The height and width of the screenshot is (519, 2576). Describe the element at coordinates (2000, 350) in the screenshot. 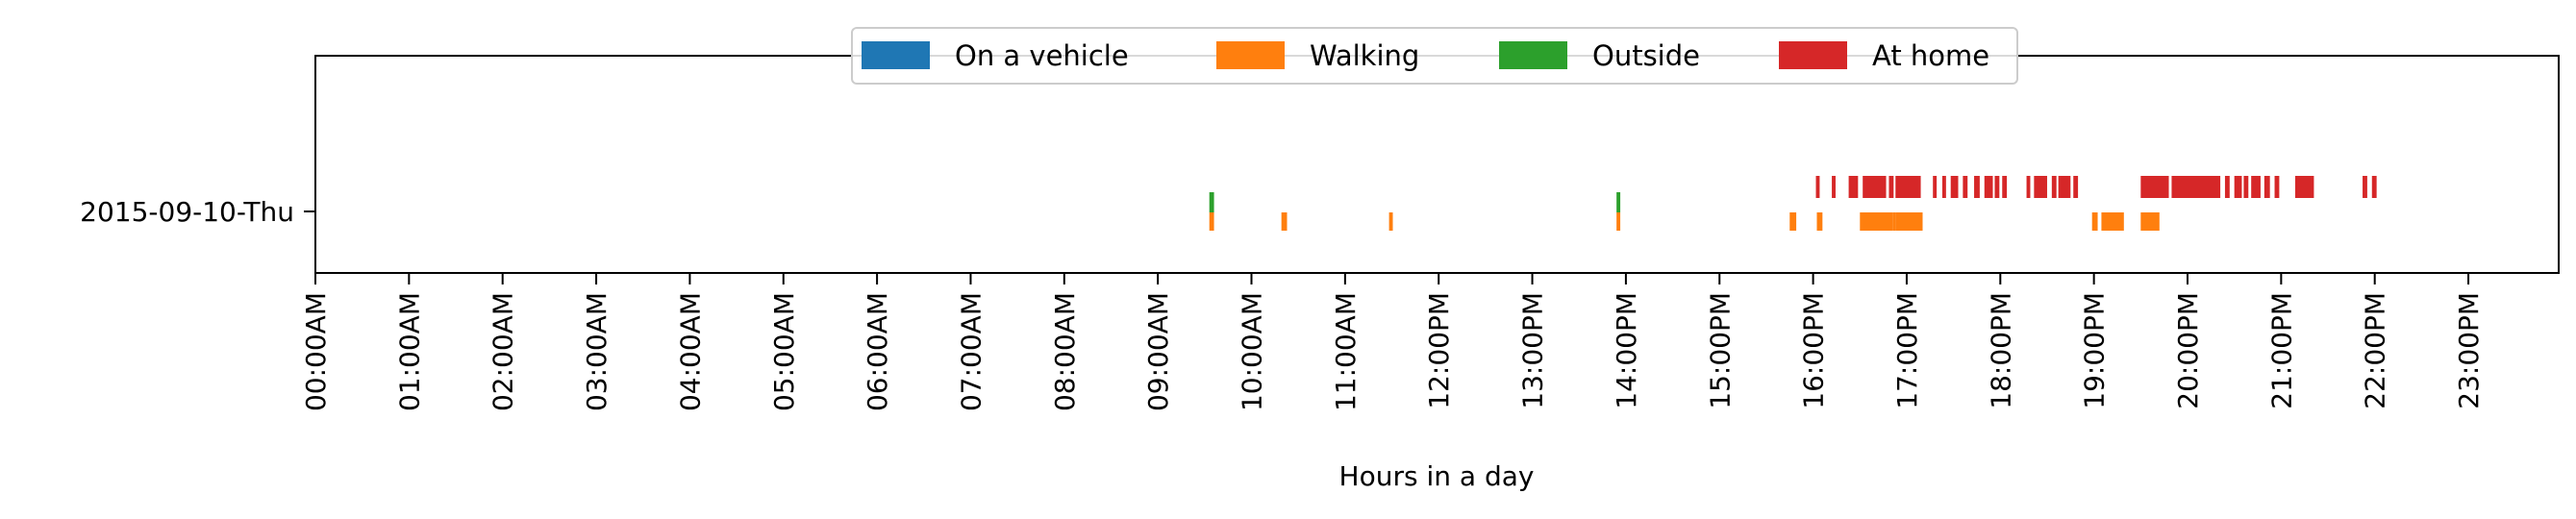

I see `x-tick-label: 18:00PM` at that location.